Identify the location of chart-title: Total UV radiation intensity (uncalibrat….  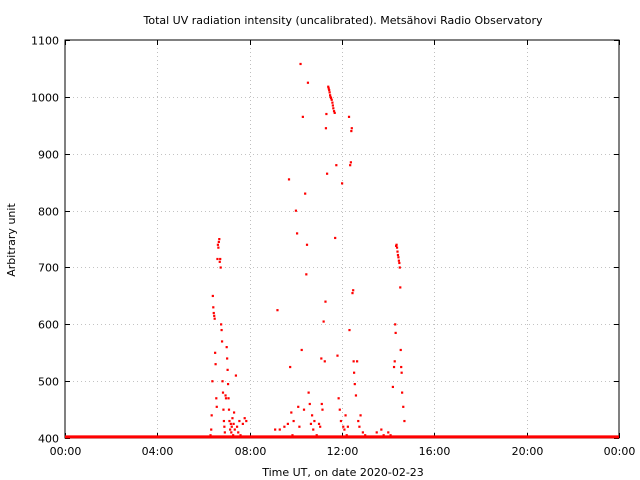
(343, 20).